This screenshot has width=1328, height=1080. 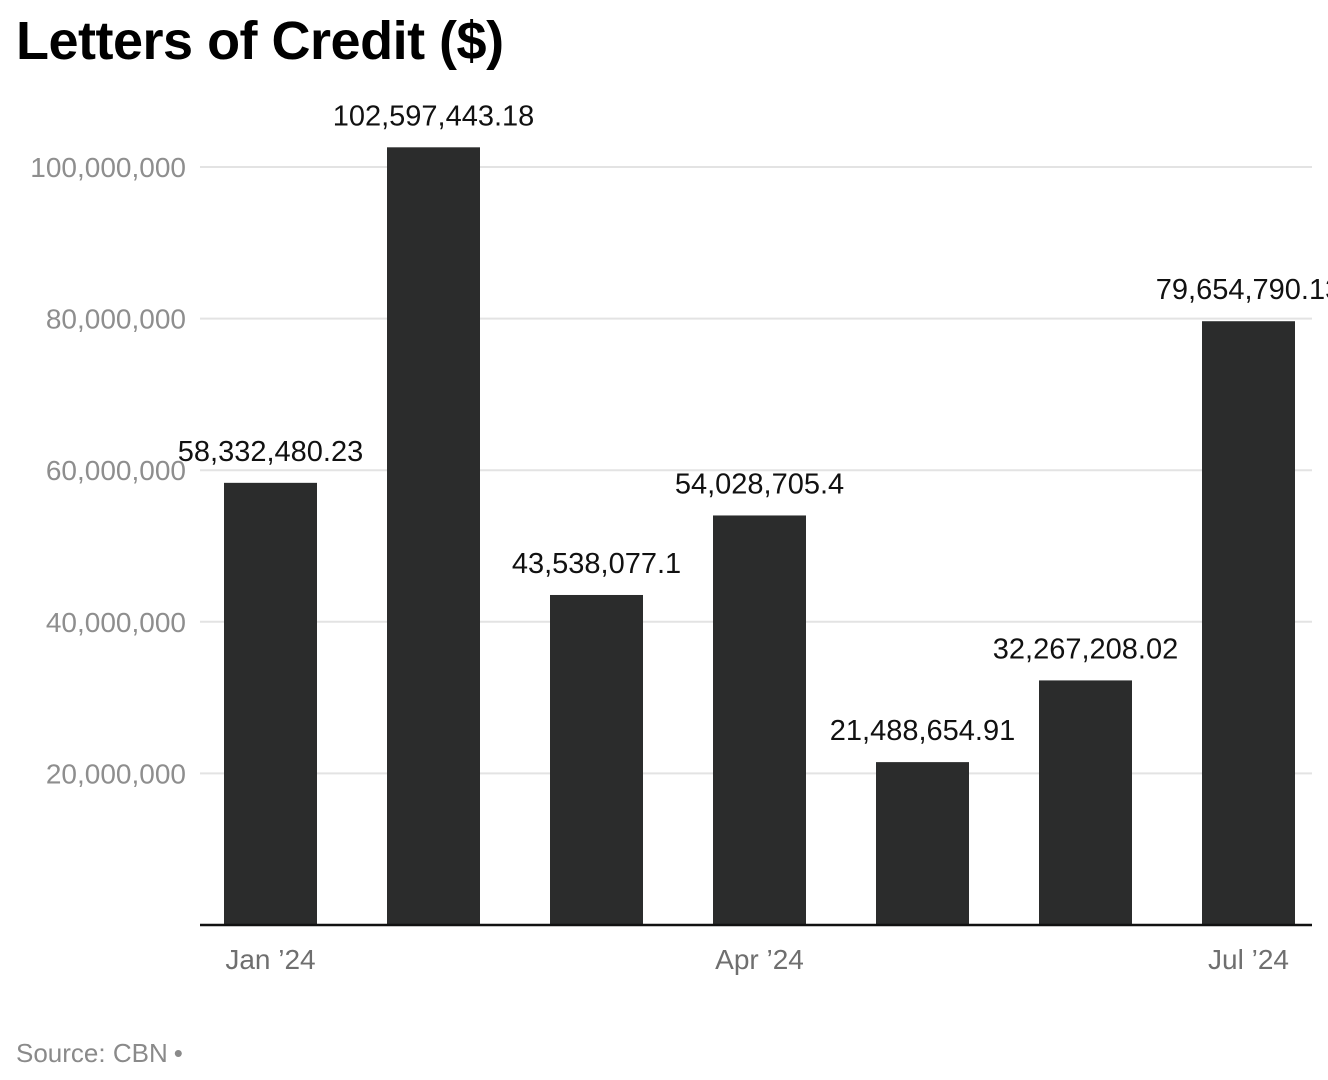 I want to click on y-tick-label: 40,000,000, so click(x=116, y=622).